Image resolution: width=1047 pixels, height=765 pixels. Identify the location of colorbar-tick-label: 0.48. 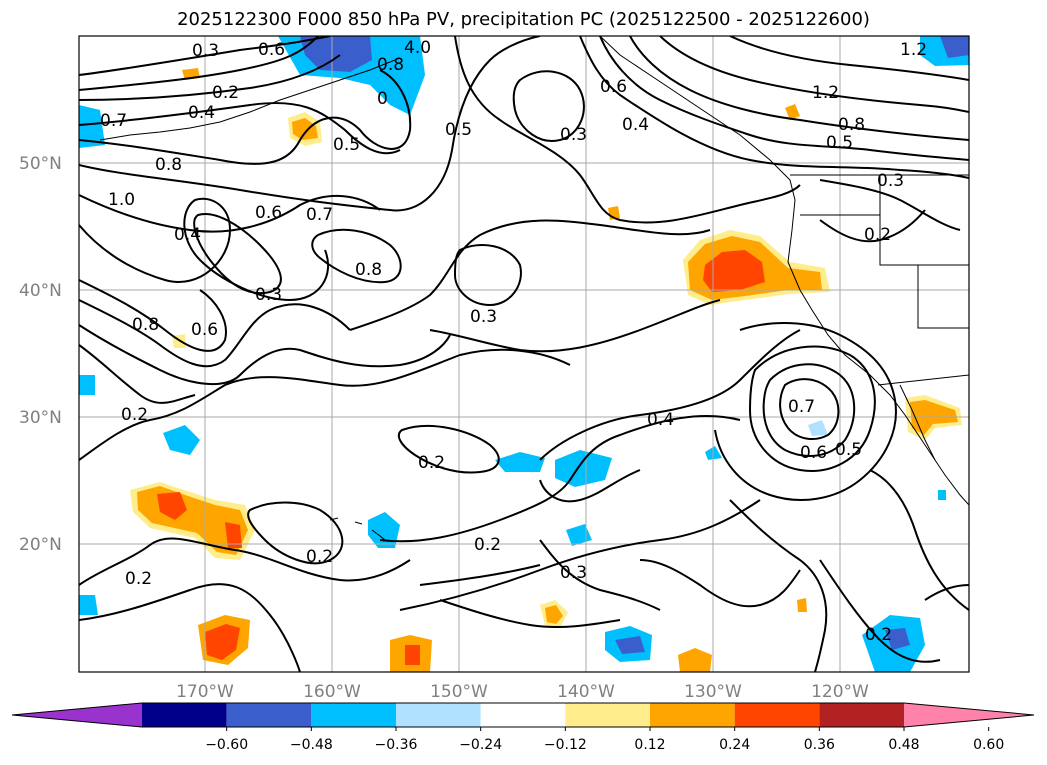
(903, 745).